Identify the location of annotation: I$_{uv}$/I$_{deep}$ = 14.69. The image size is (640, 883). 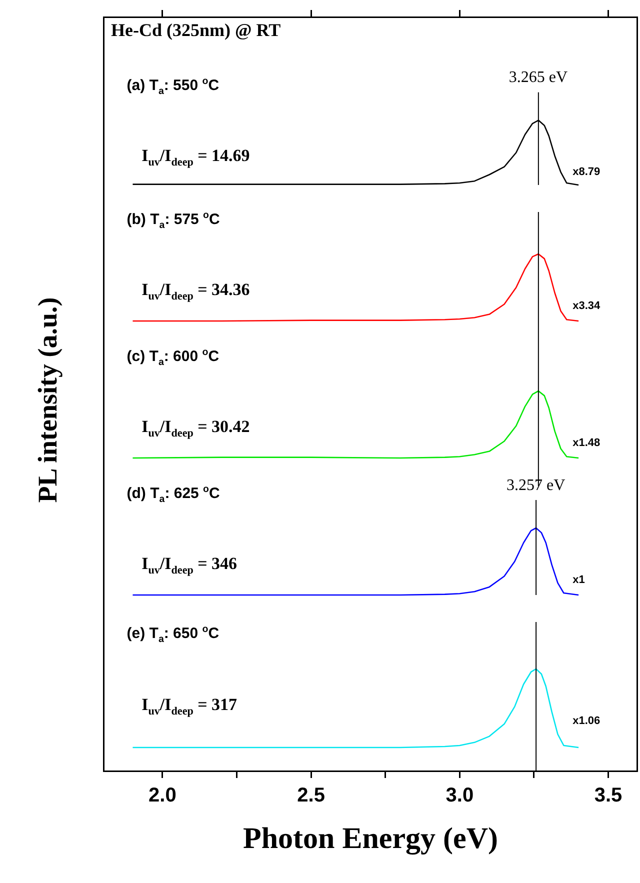
(196, 157).